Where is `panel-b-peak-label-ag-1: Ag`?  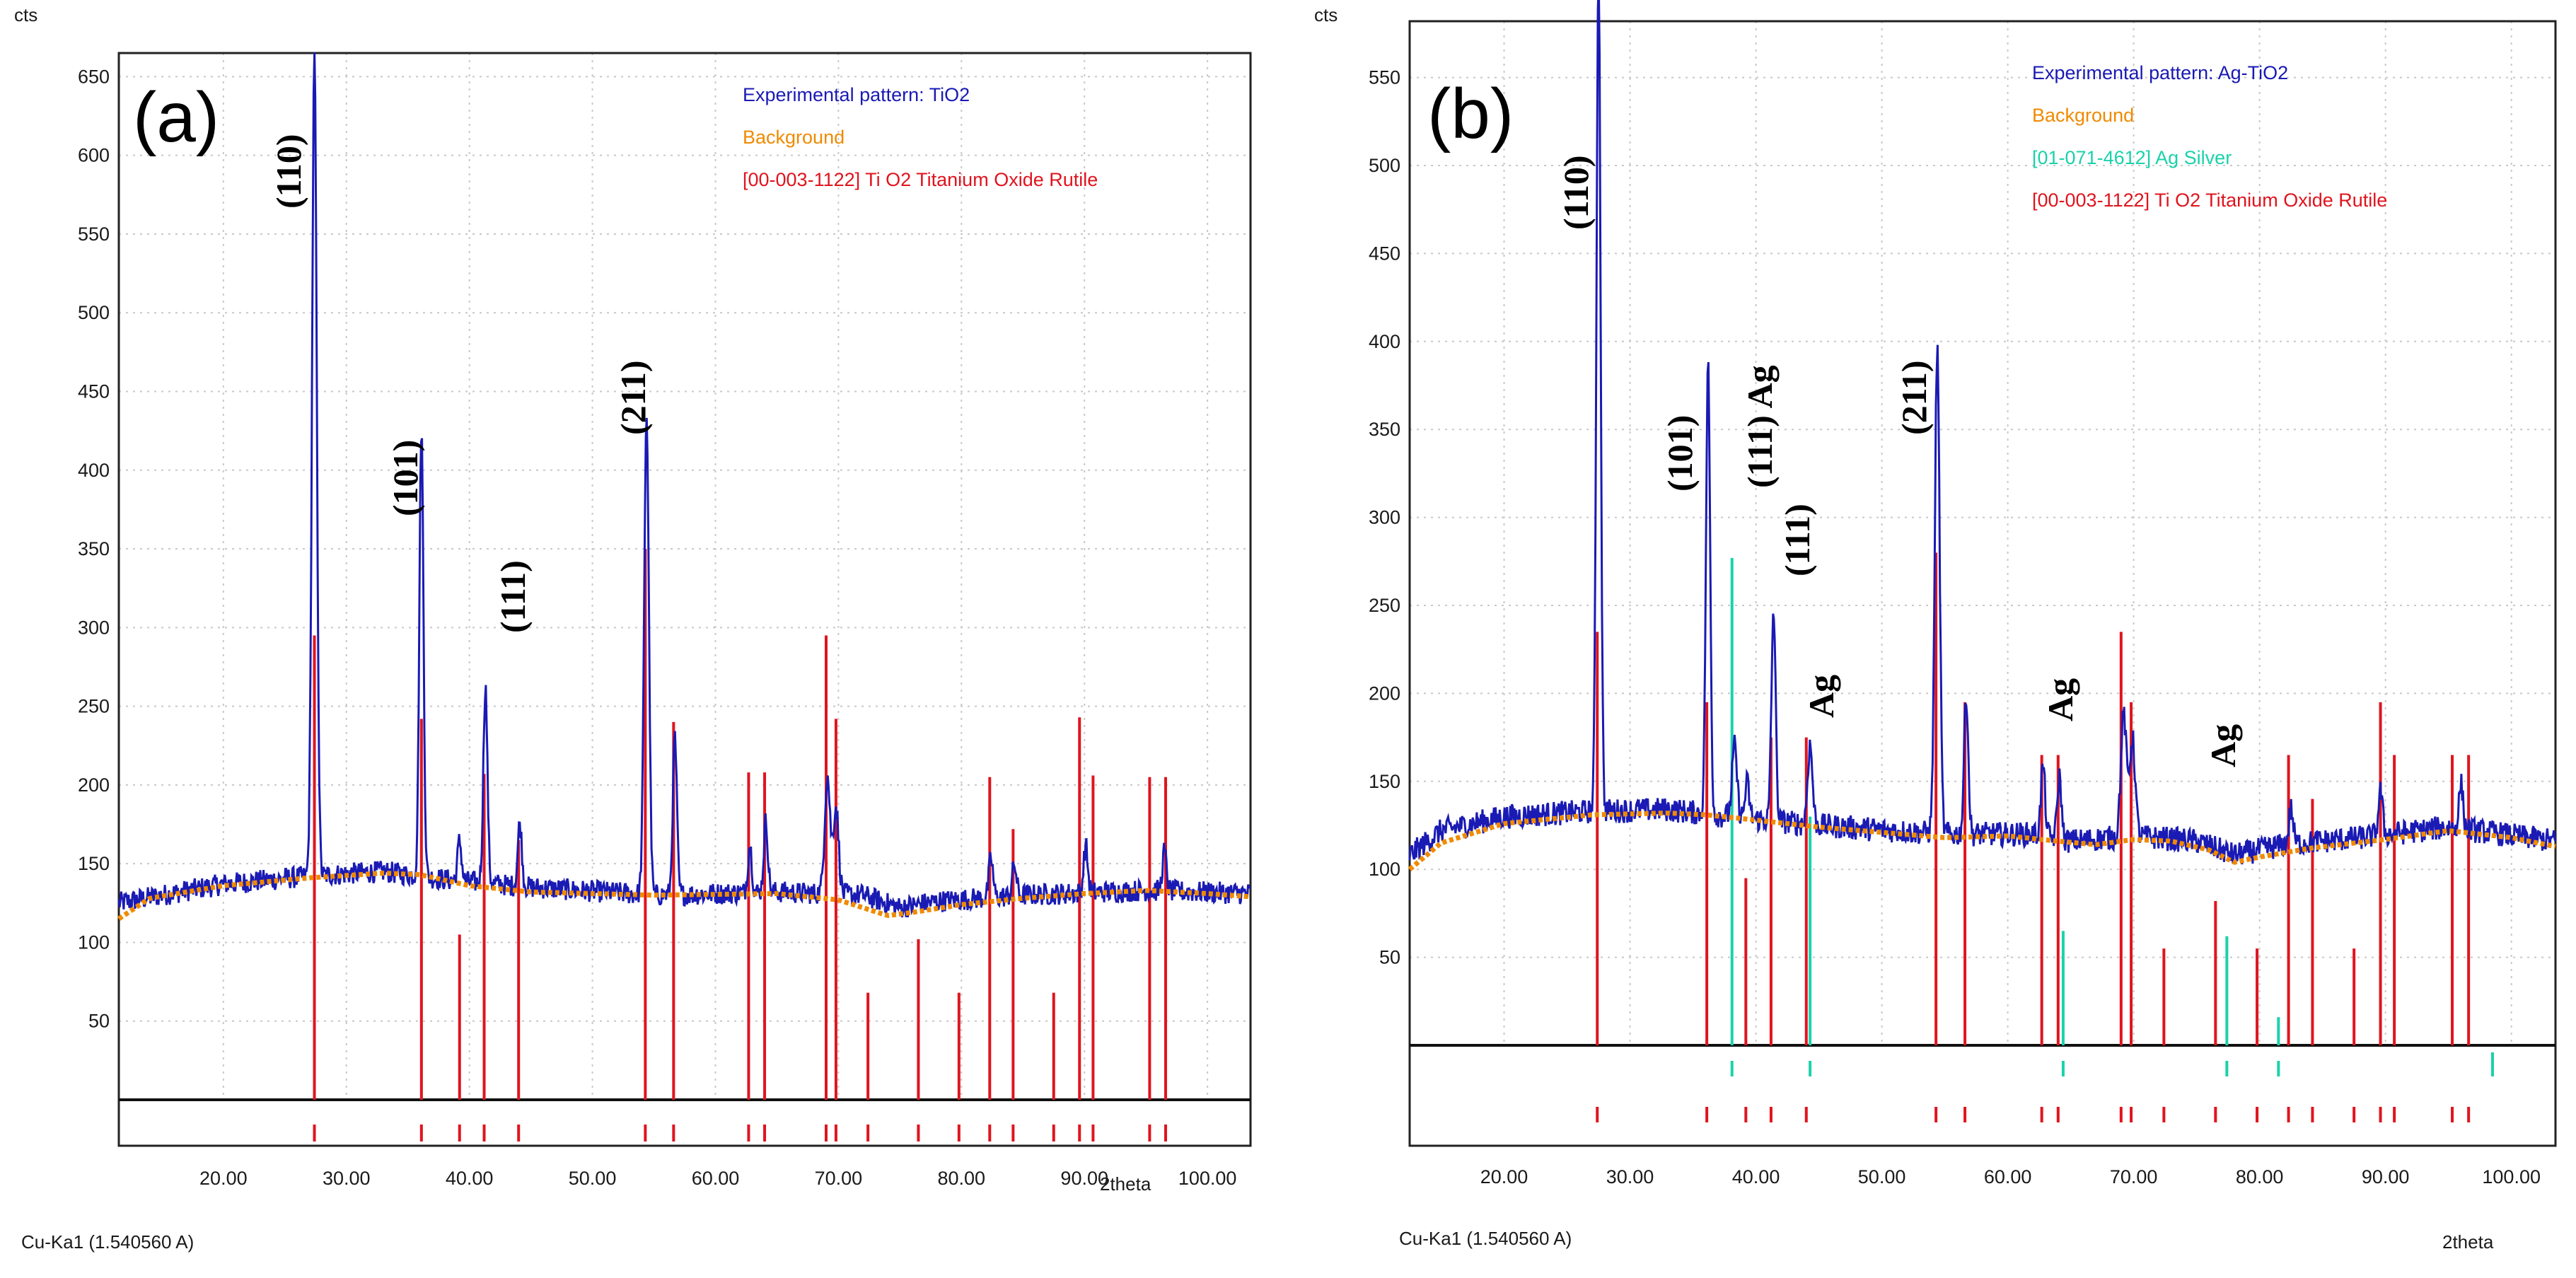 panel-b-peak-label-ag-1: Ag is located at coordinates (1821, 696).